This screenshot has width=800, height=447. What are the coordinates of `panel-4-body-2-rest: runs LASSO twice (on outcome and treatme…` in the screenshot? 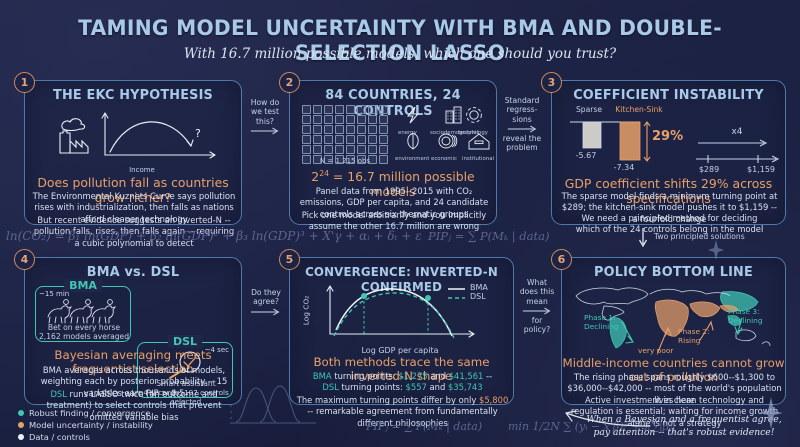 It's located at (134, 405).